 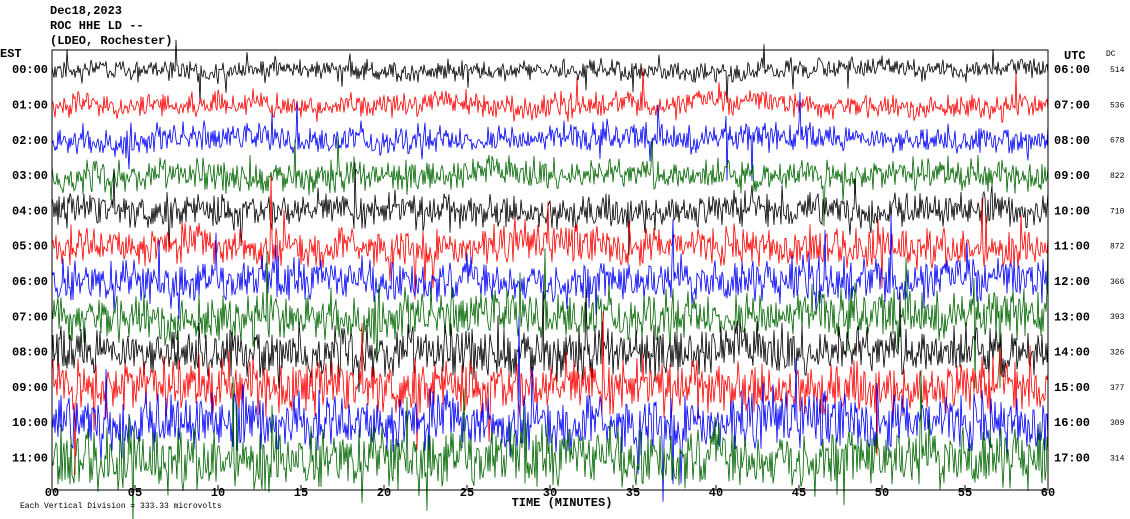 What do you see at coordinates (384, 493) in the screenshot?
I see `x-tick-label: 20` at bounding box center [384, 493].